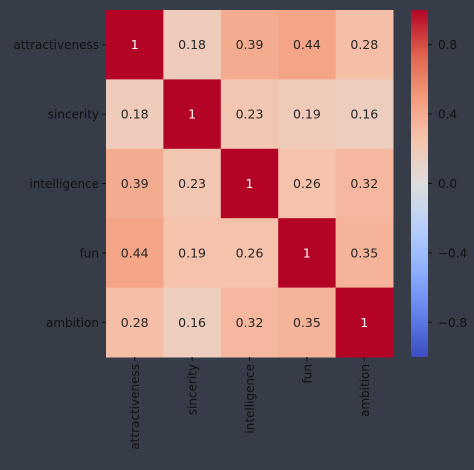 The width and height of the screenshot is (474, 470). Describe the element at coordinates (64, 184) in the screenshot. I see `row-label: intelligence` at that location.